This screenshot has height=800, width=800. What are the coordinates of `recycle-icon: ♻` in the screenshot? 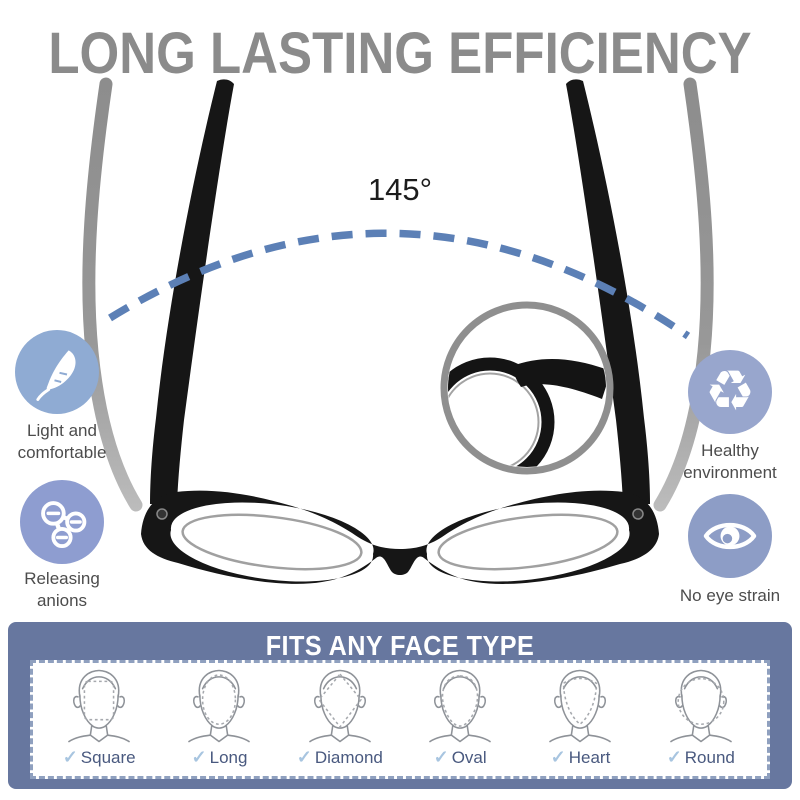 It's located at (730, 392).